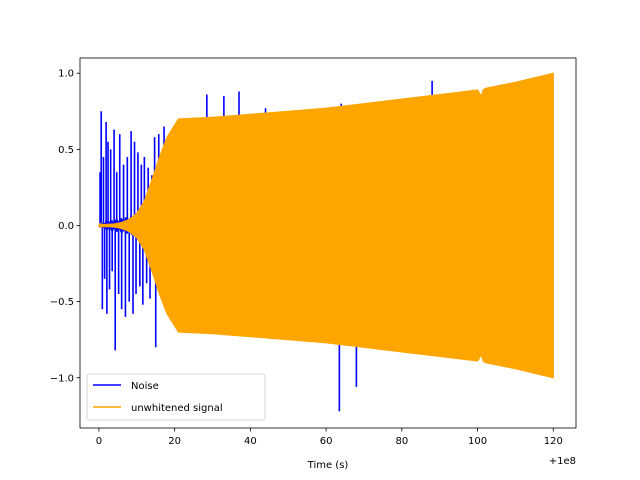  Describe the element at coordinates (328, 465) in the screenshot. I see `x-axis-label: Time (s)` at that location.